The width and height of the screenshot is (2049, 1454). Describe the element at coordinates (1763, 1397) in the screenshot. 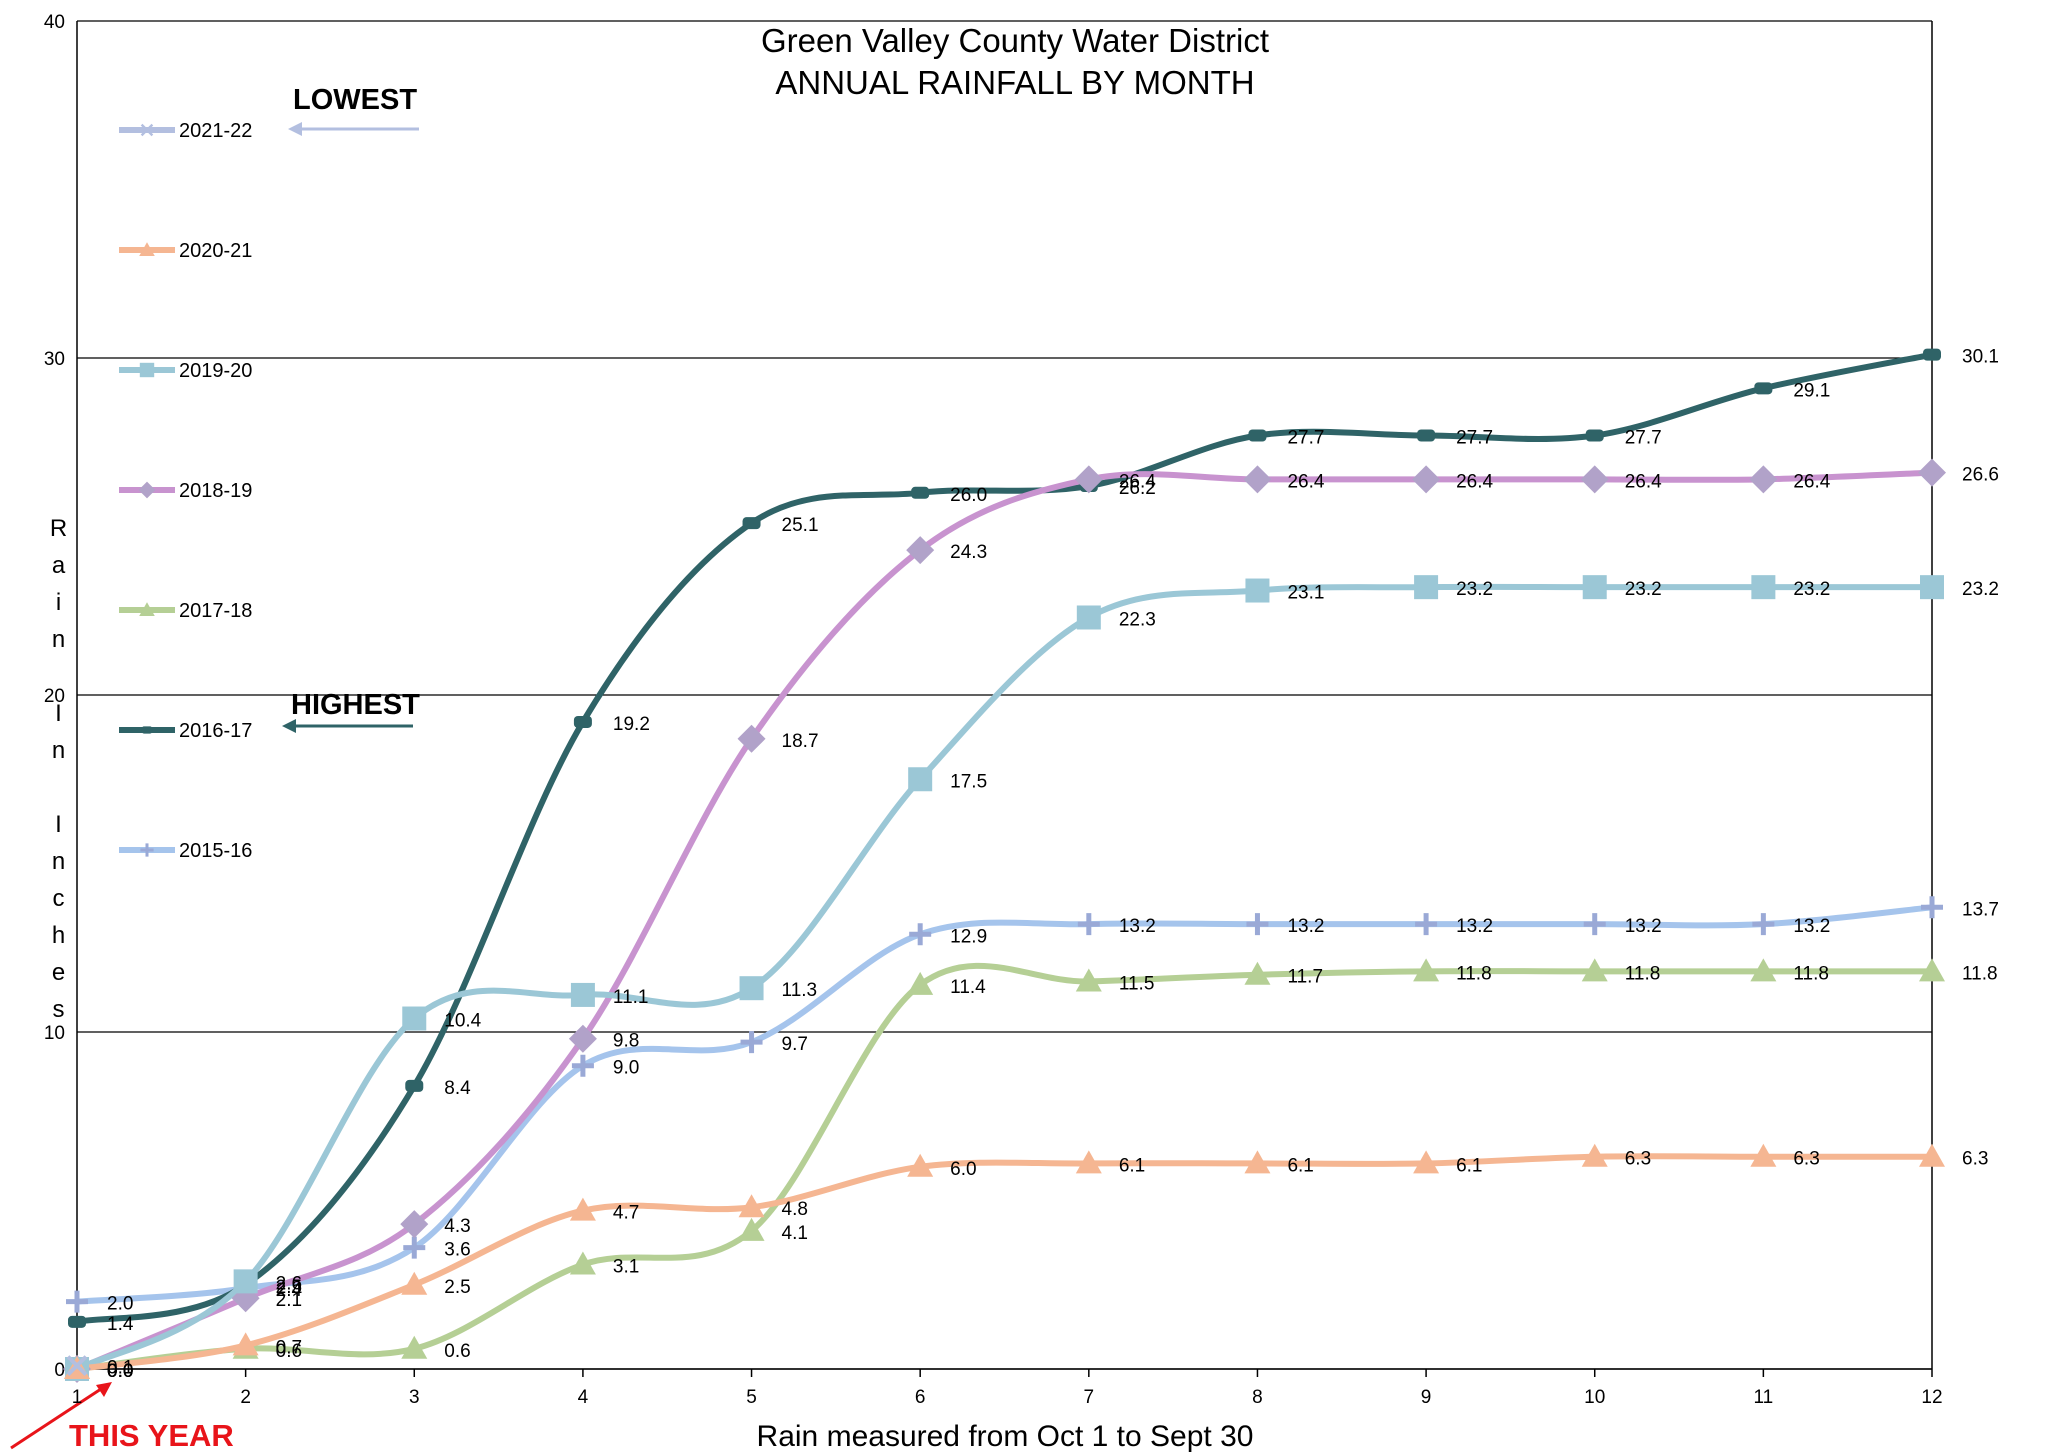

I see `x-tick-label: 11` at that location.